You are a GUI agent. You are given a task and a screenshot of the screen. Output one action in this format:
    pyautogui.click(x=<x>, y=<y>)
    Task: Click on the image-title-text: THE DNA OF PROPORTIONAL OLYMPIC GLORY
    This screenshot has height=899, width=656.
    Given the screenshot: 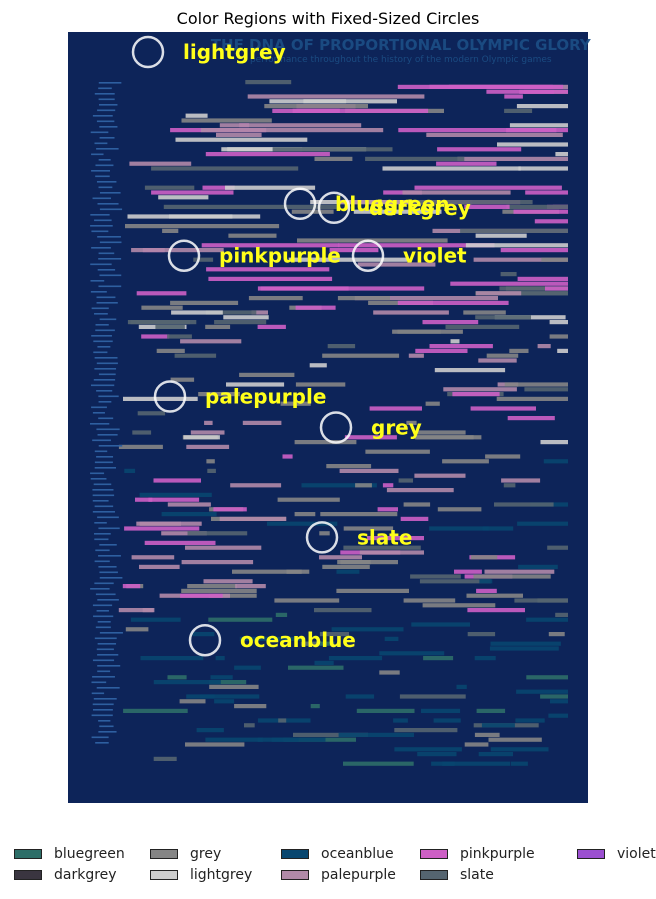 What is the action you would take?
    pyautogui.click(x=401, y=45)
    